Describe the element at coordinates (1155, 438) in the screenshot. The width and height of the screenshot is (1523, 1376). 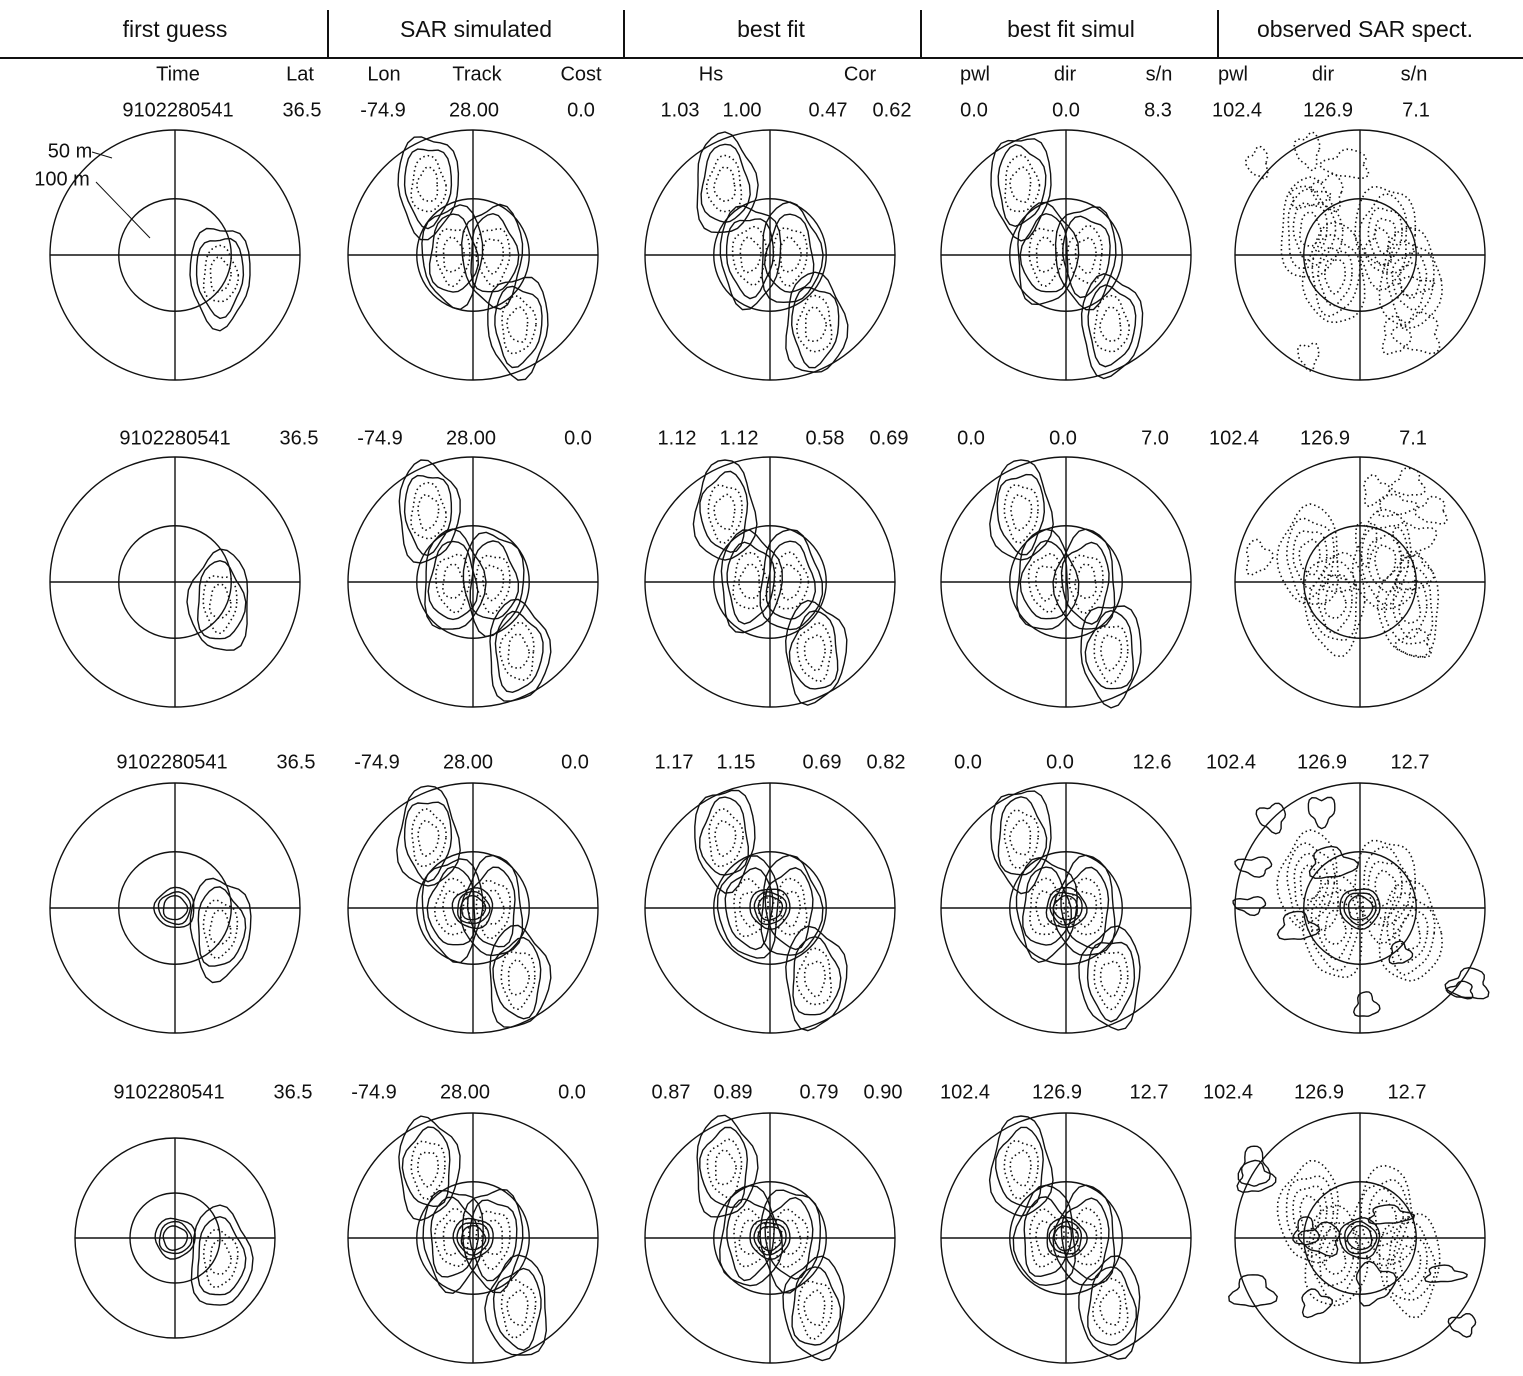
I see `row-value: 7.0` at that location.